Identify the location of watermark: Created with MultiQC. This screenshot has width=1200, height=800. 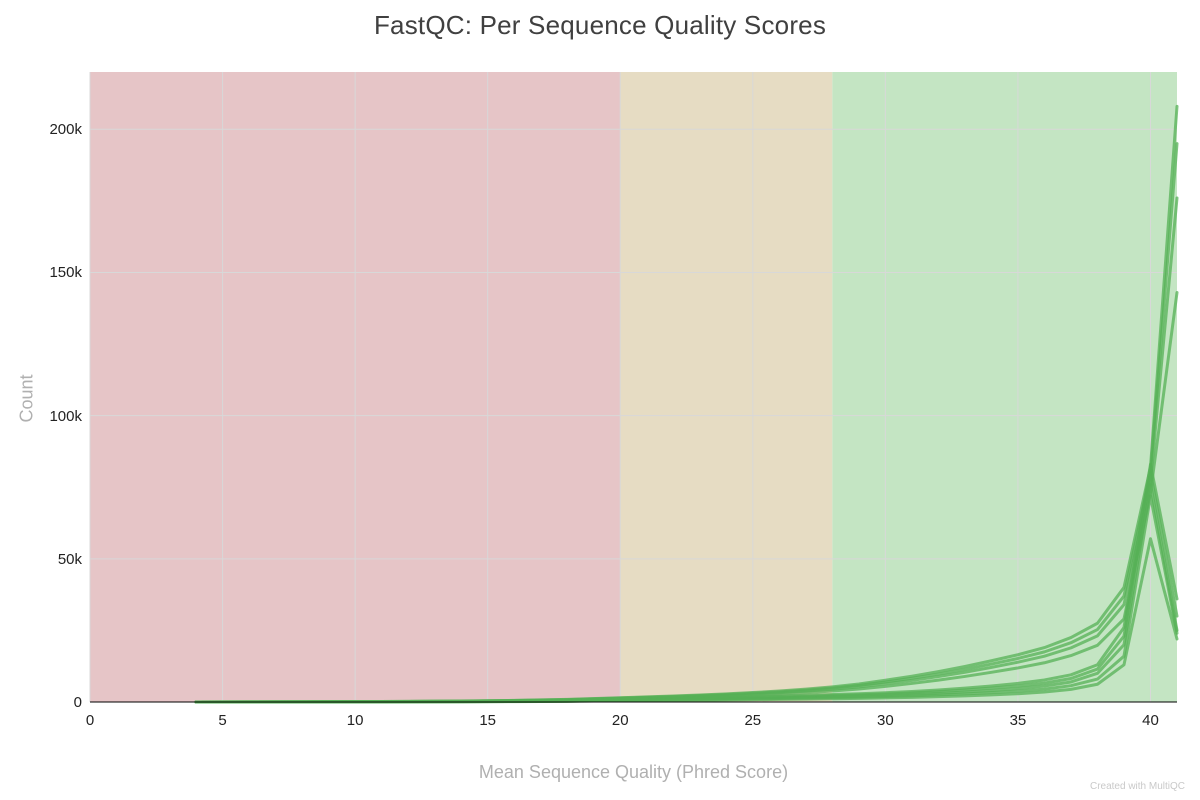
(1137, 786).